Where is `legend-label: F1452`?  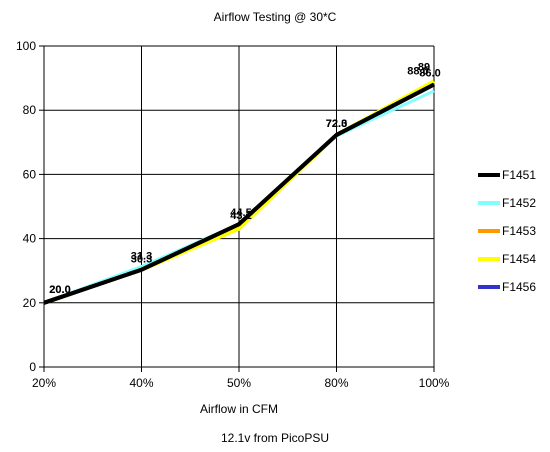 legend-label: F1452 is located at coordinates (519, 203).